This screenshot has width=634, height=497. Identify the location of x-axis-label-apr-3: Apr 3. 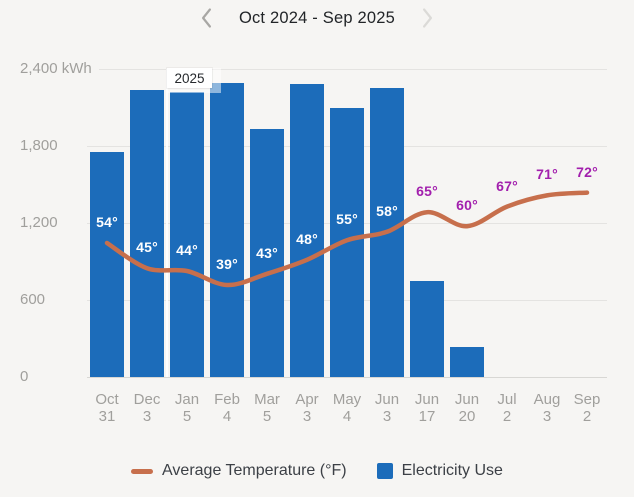
(307, 408).